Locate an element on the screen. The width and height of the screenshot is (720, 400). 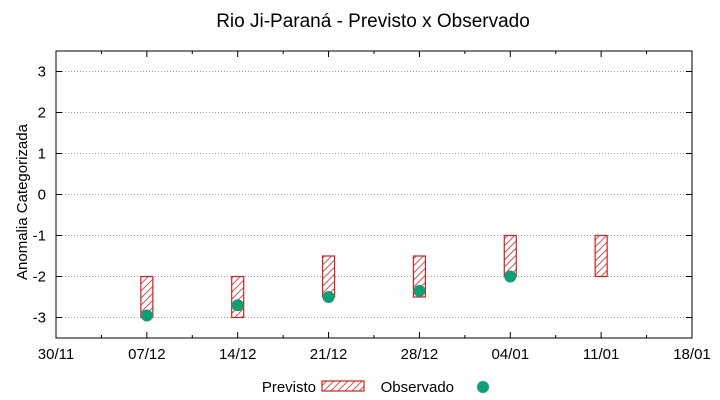
legend-observado-label: Observado is located at coordinates (417, 387).